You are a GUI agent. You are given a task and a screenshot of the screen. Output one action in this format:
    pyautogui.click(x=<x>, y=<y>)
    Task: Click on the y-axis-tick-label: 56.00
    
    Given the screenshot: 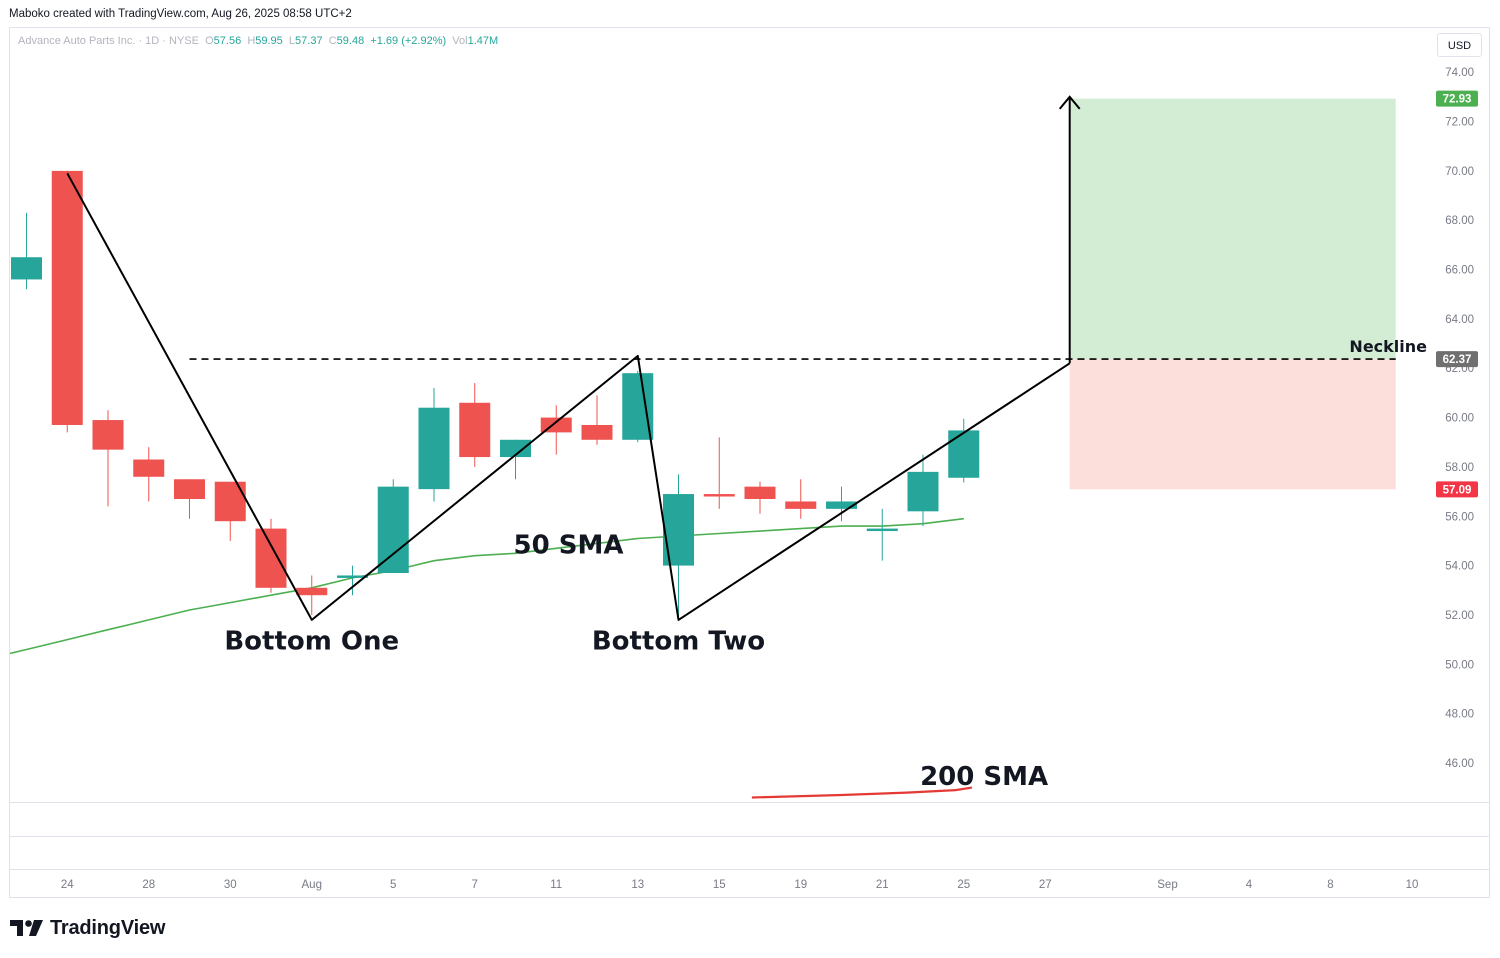 What is the action you would take?
    pyautogui.click(x=1459, y=517)
    